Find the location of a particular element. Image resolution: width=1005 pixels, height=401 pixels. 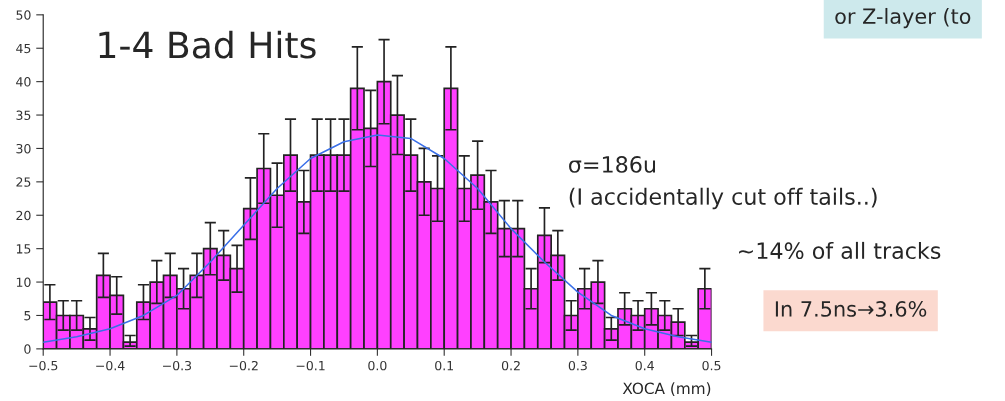

annotation: (I accidentally cut off tails..) is located at coordinates (723, 198).